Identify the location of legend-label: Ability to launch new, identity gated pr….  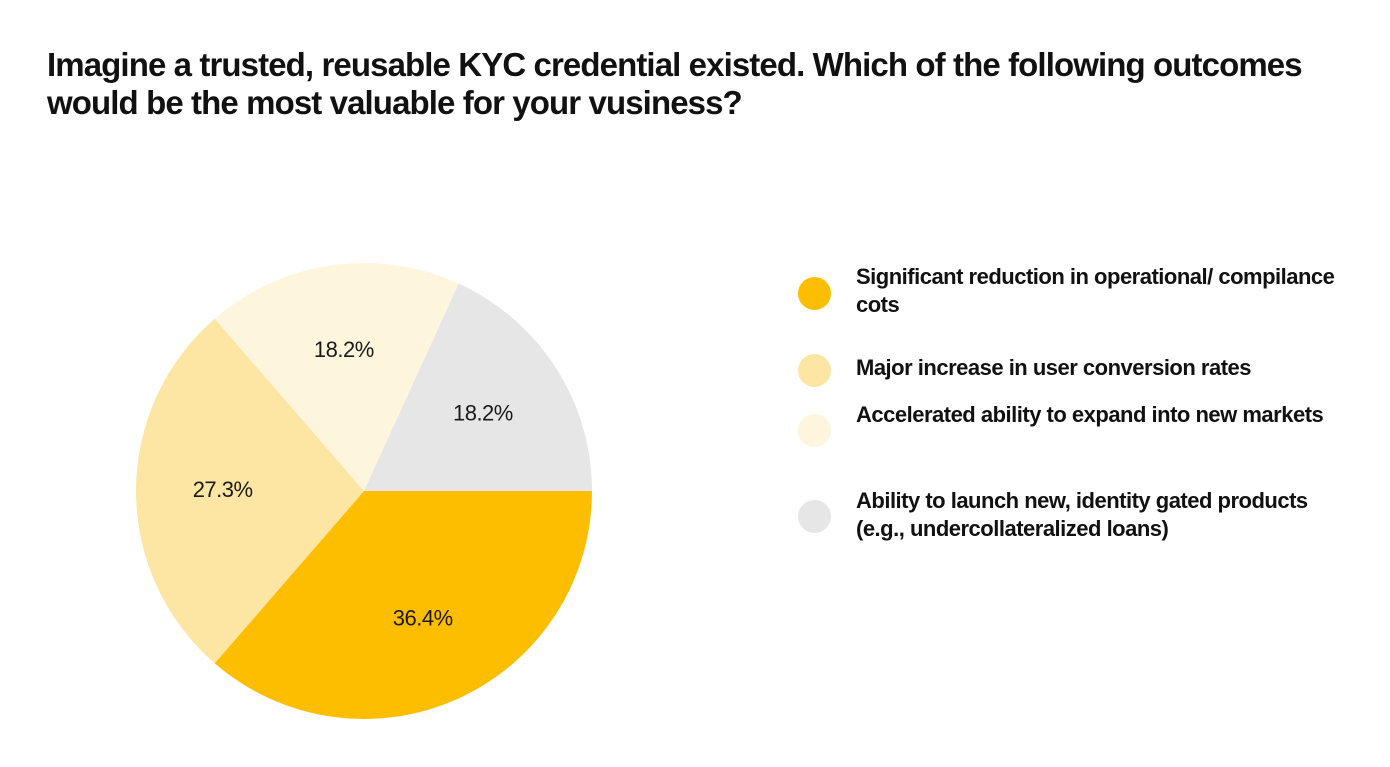
(1082, 514).